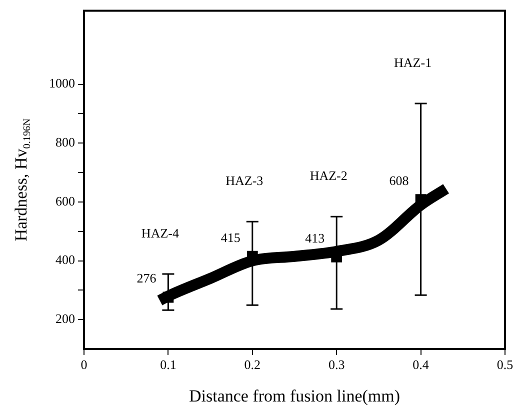 The width and height of the screenshot is (517, 415). I want to click on x-tick-label: 0, so click(84, 364).